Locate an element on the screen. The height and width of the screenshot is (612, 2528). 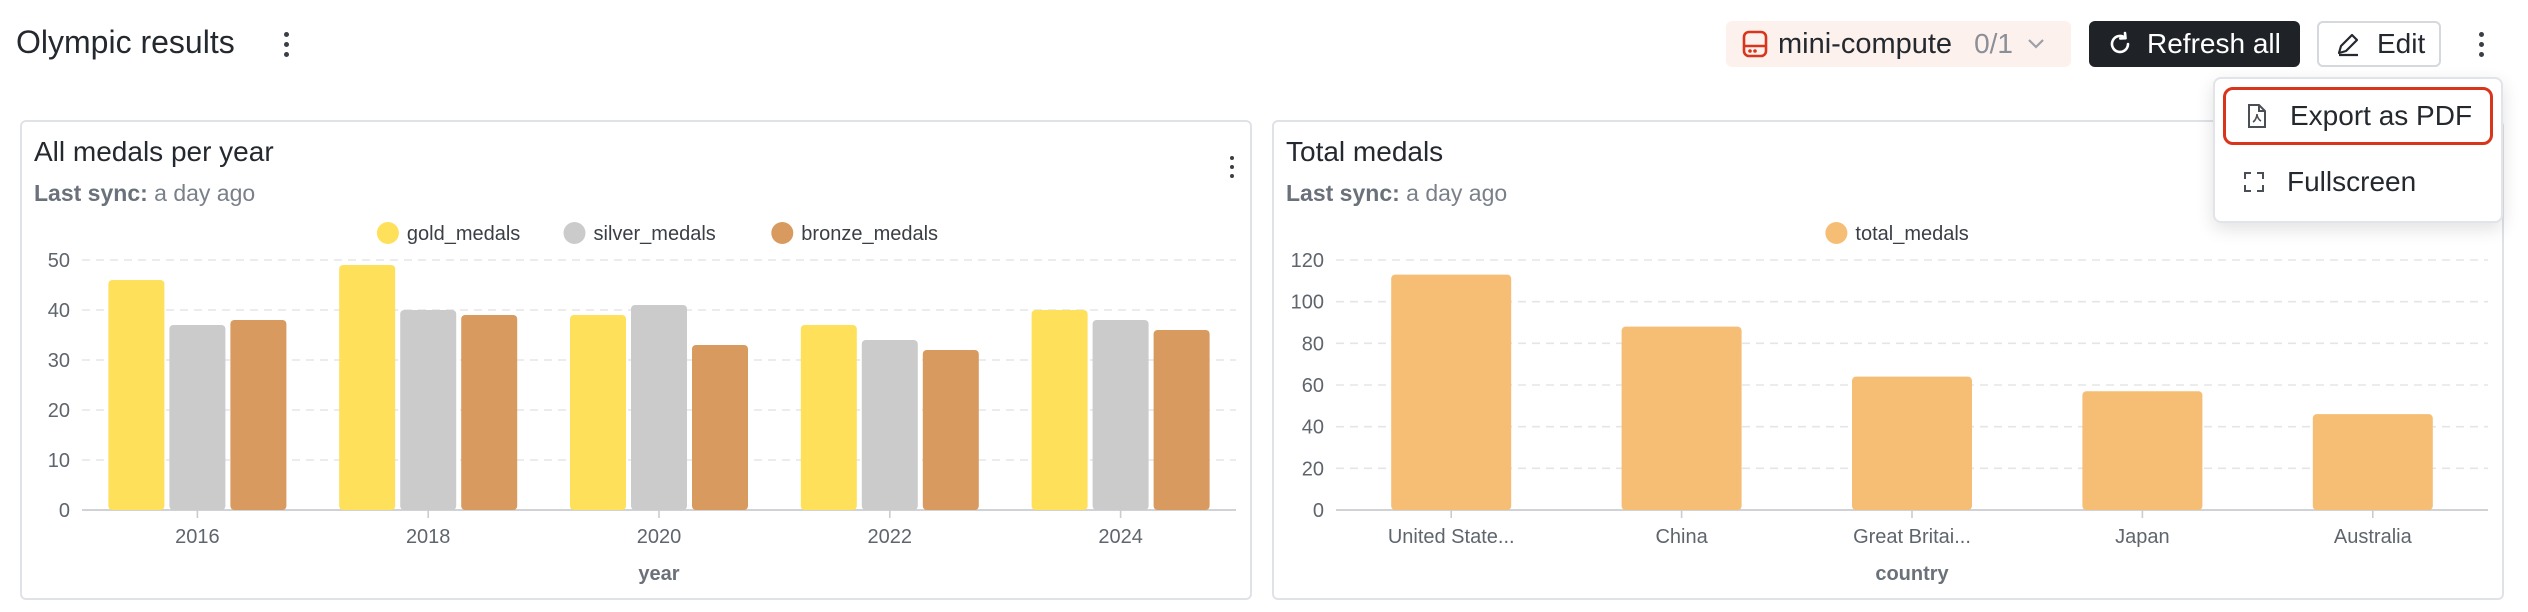
fullscreen-icon is located at coordinates (2254, 182).